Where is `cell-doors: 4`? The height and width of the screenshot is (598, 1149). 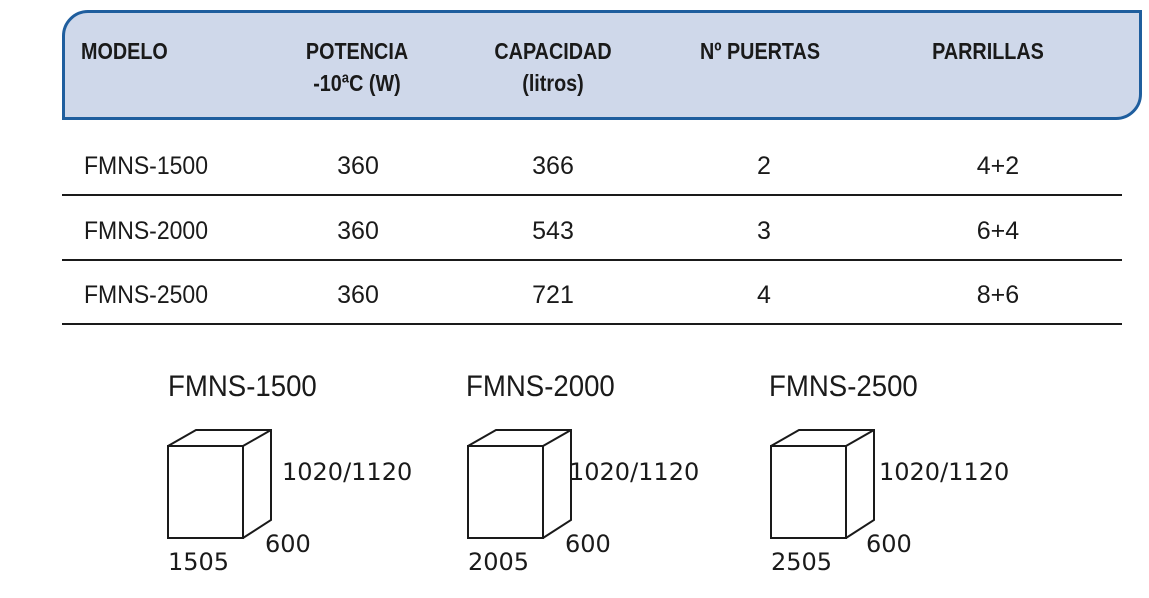
cell-doors: 4 is located at coordinates (764, 295).